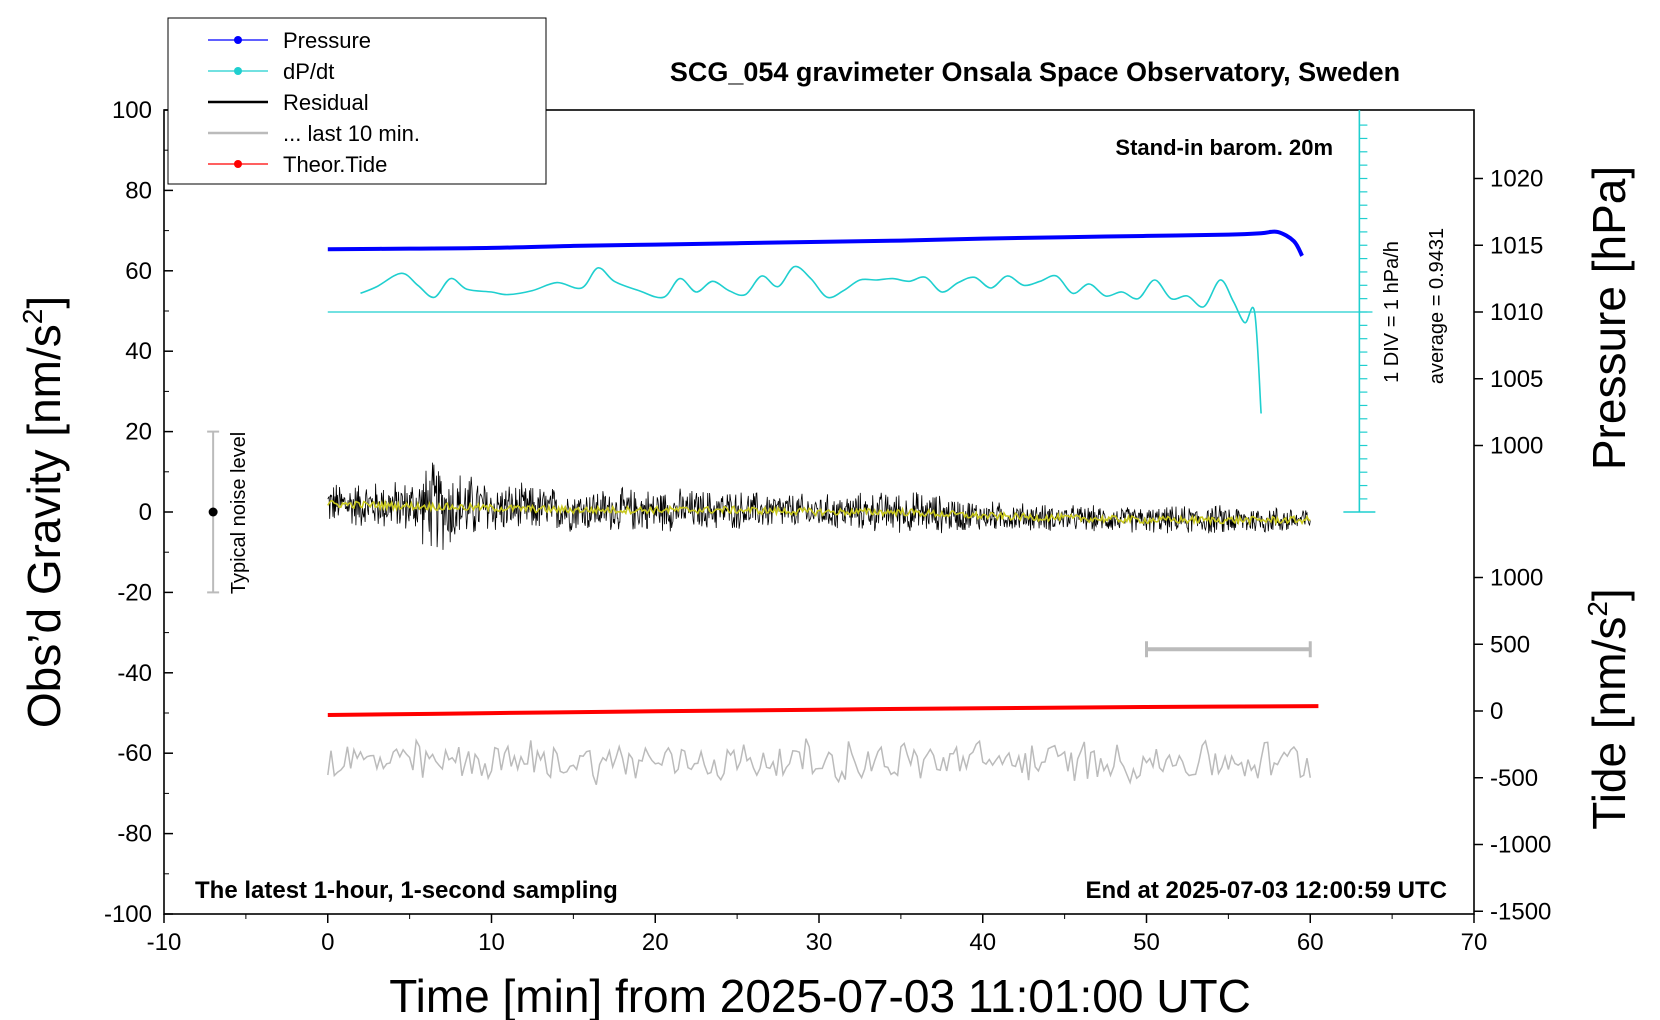 The width and height of the screenshot is (1660, 1020). I want to click on pressure-tick-label: 1020, so click(1516, 179).